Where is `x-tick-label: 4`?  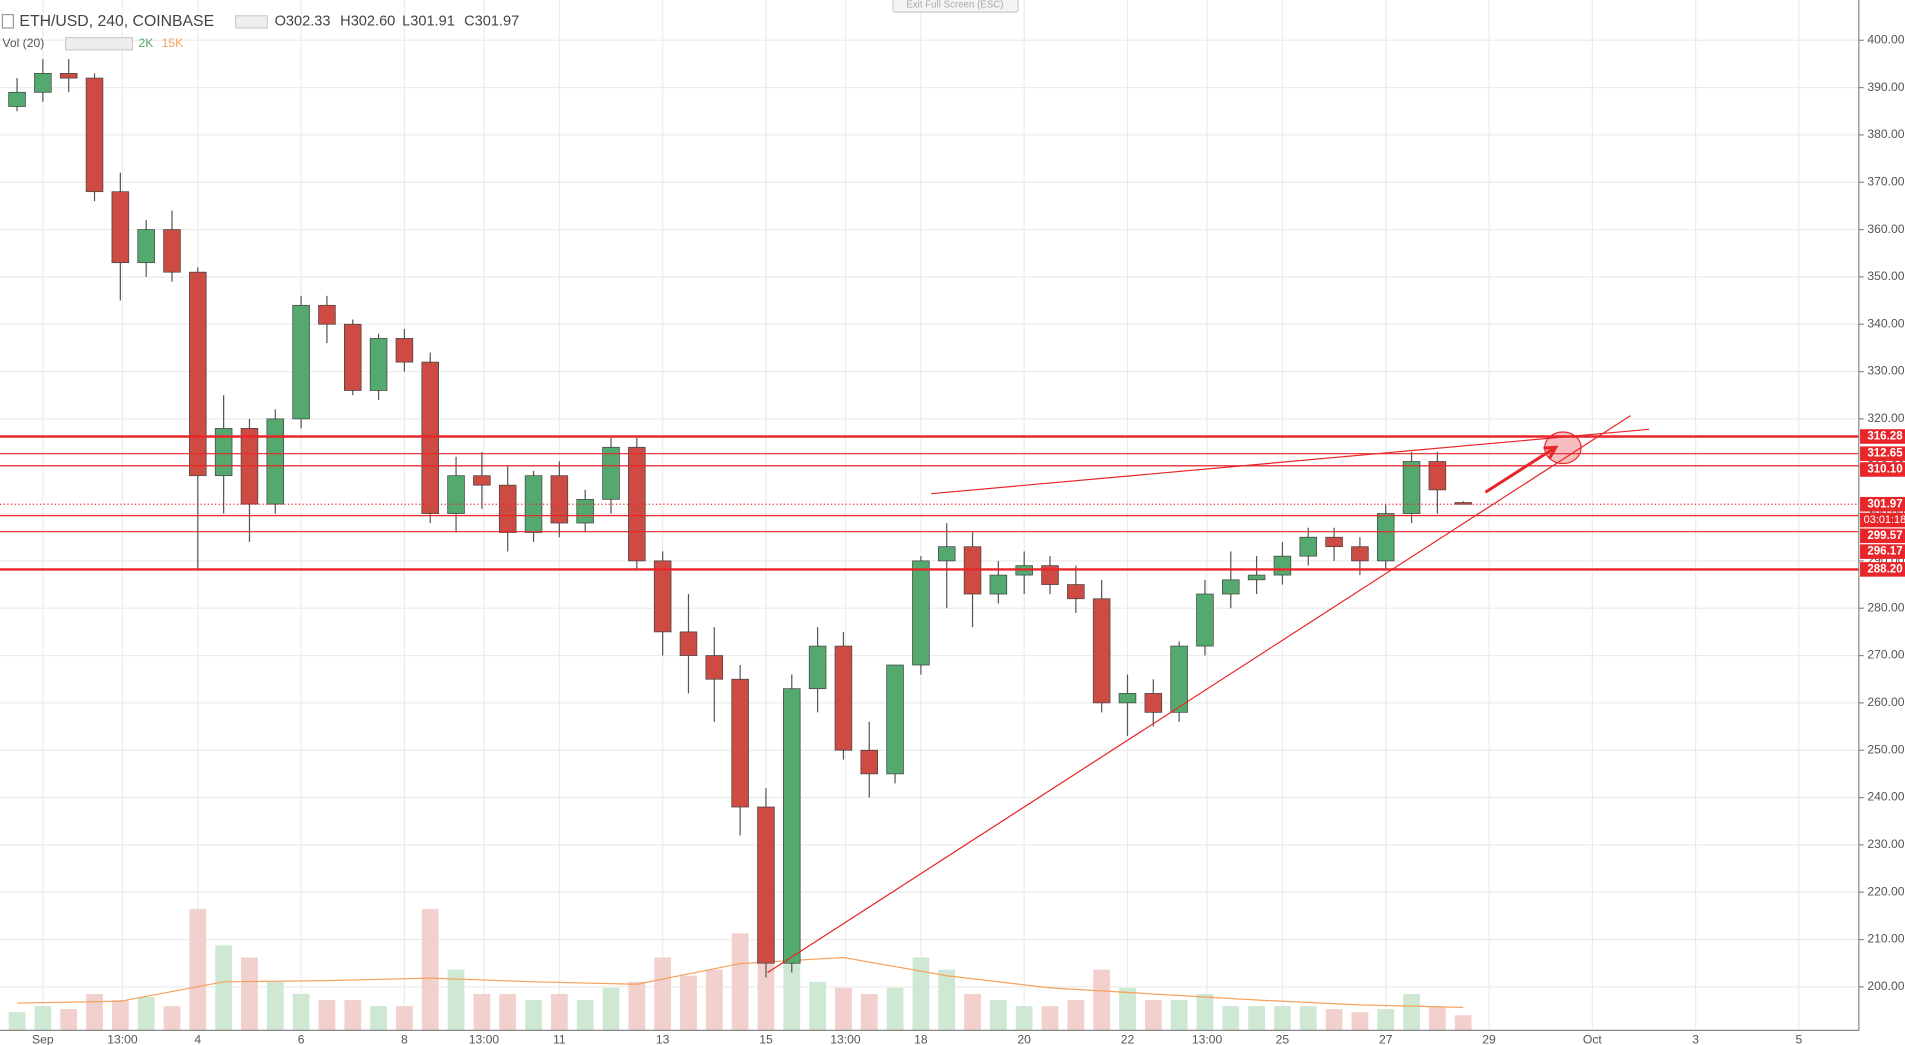 x-tick-label: 4 is located at coordinates (197, 1038).